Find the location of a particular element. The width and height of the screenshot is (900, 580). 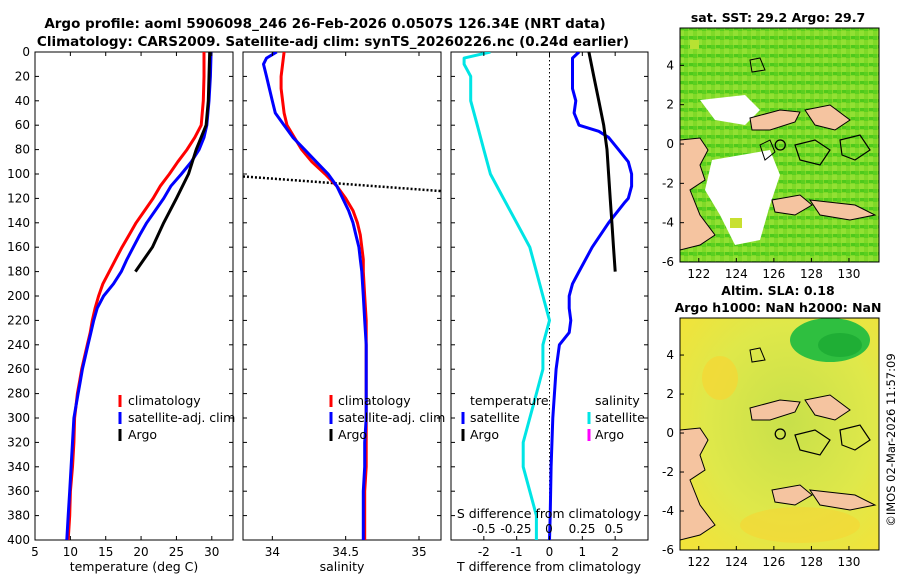

lat-tick-label: -6 is located at coordinates (668, 262).